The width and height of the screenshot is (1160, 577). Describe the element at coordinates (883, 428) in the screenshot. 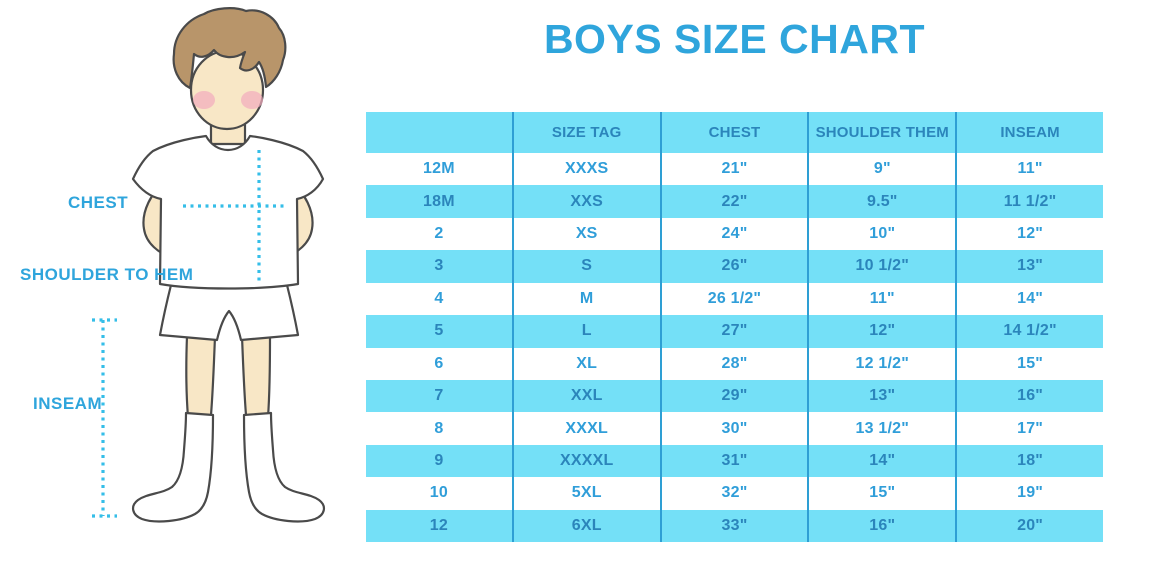

I see `table-cell: 13 1/2"` at that location.